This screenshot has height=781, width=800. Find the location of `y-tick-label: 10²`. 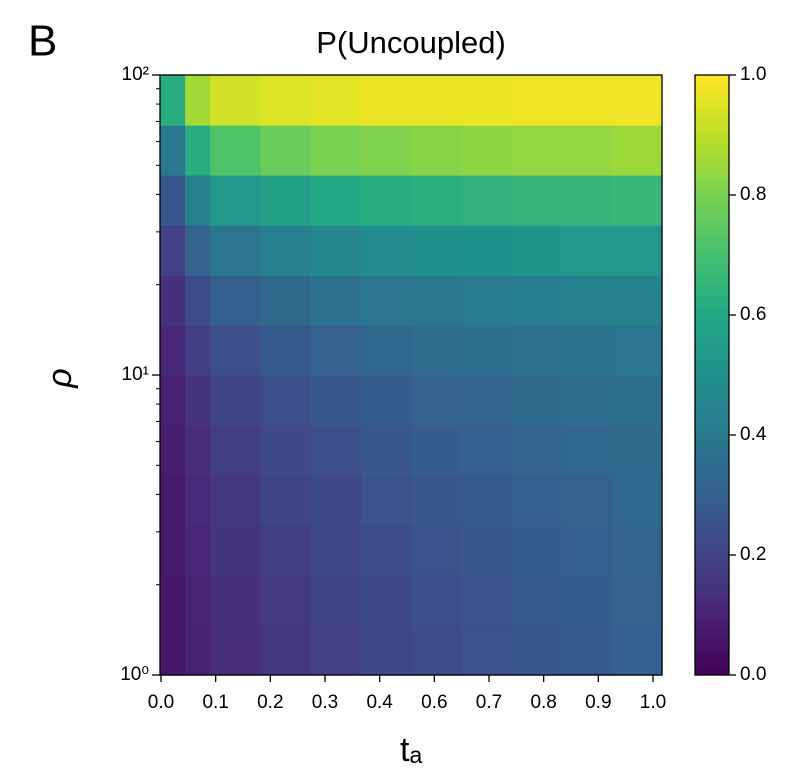

y-tick-label: 10² is located at coordinates (135, 74).